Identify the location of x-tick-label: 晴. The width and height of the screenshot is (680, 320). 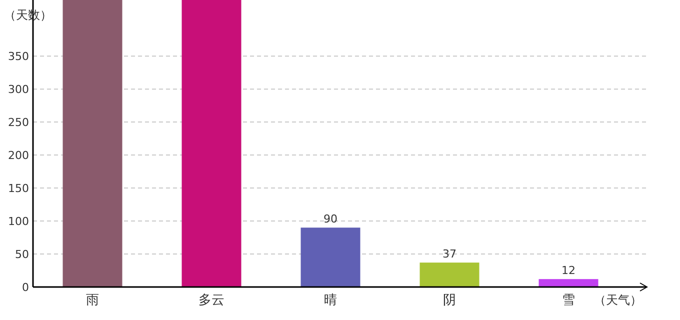
(330, 300).